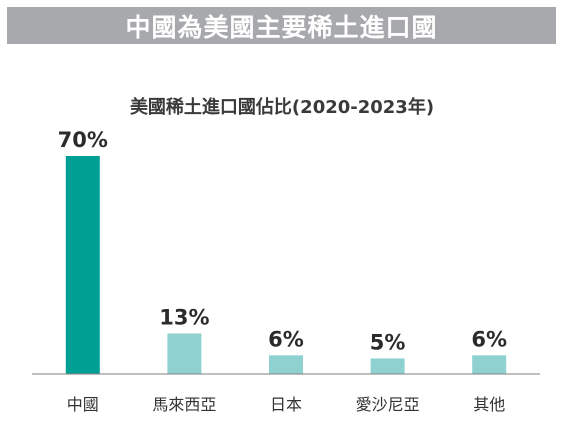 Image resolution: width=564 pixels, height=434 pixels. I want to click on category-label-3: 日本, so click(286, 404).